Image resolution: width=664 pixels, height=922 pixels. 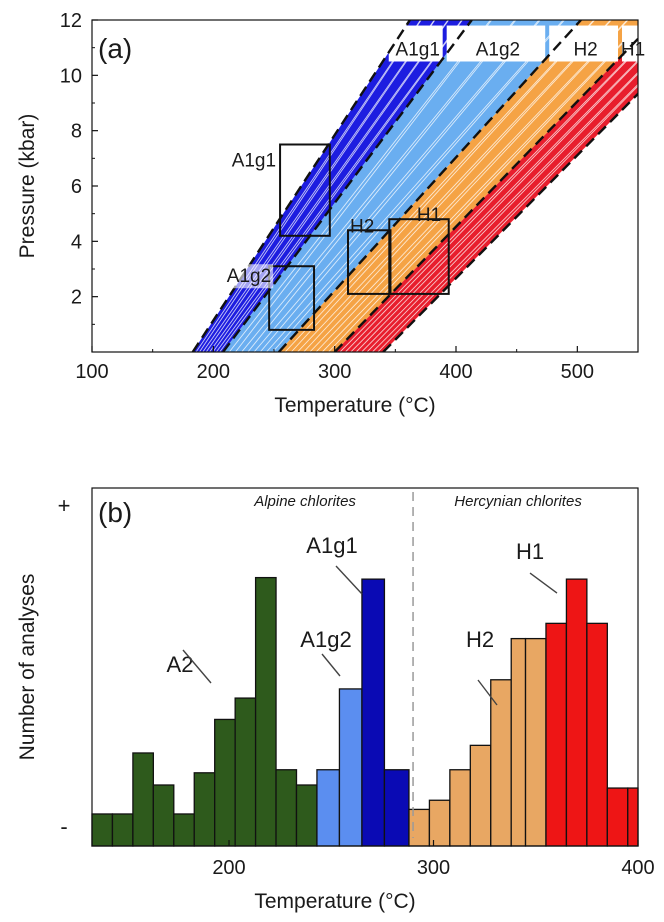 I want to click on y-tick-label: 10, so click(x=71, y=76).